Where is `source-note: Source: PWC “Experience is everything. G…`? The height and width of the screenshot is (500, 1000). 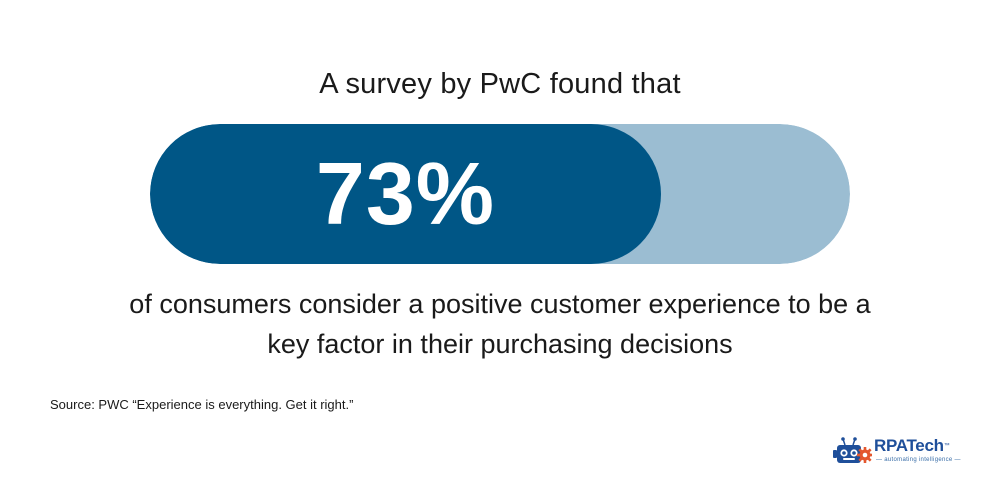 source-note: Source: PWC “Experience is everything. G… is located at coordinates (202, 404).